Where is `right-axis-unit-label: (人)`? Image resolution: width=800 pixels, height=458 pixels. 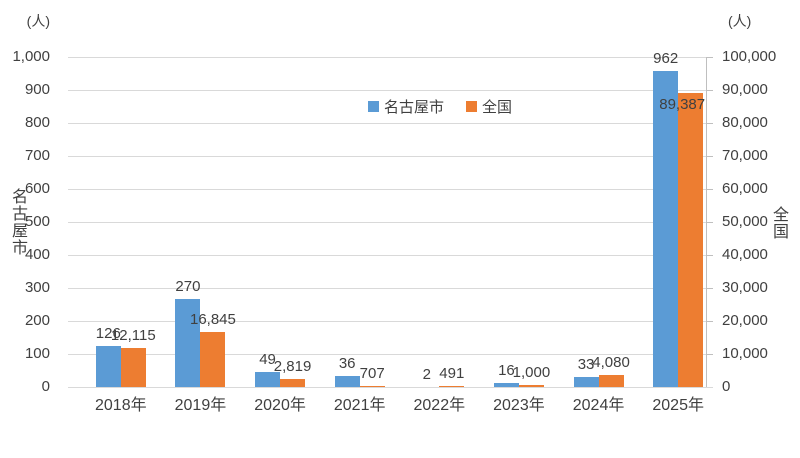 right-axis-unit-label: (人) is located at coordinates (740, 21).